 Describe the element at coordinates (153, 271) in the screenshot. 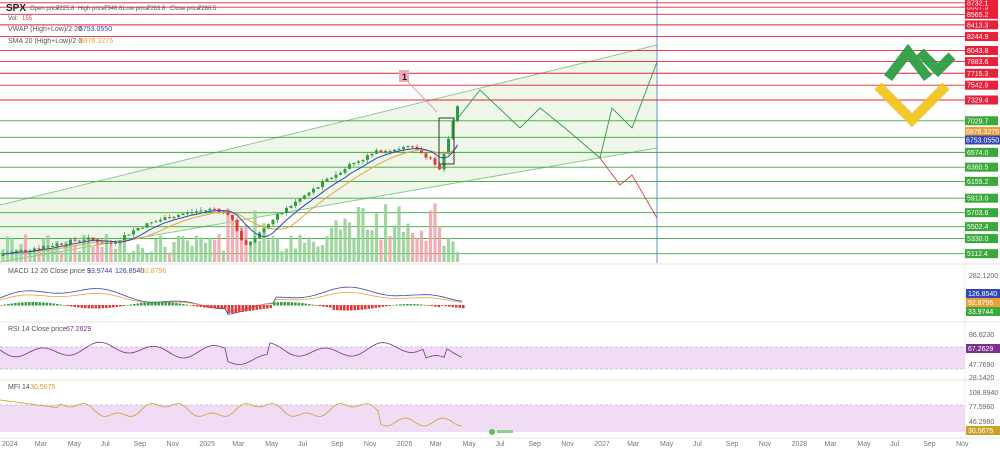

I see `macd-v3: 92.8796` at that location.